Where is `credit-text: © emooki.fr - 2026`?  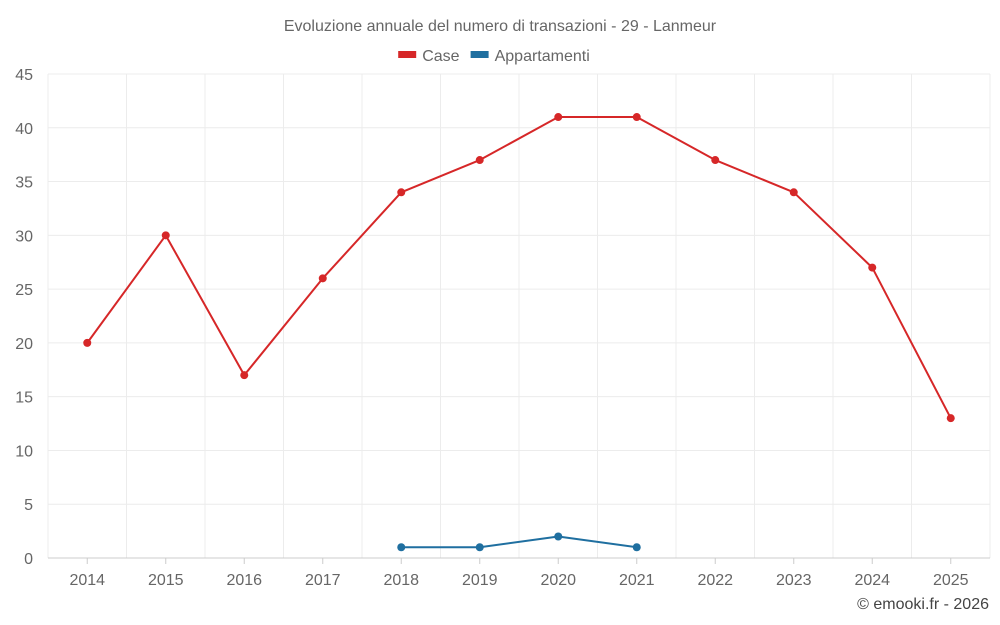 credit-text: © emooki.fr - 2026 is located at coordinates (923, 604).